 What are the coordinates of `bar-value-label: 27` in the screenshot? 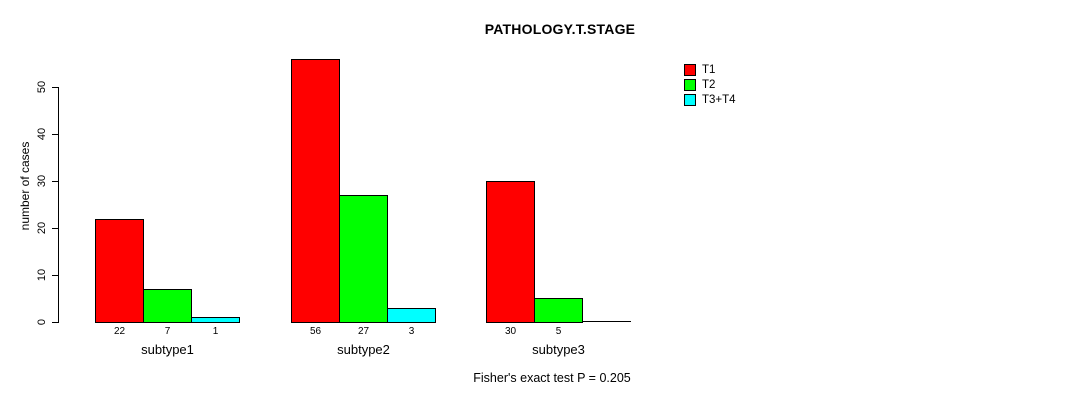 It's located at (363, 331).